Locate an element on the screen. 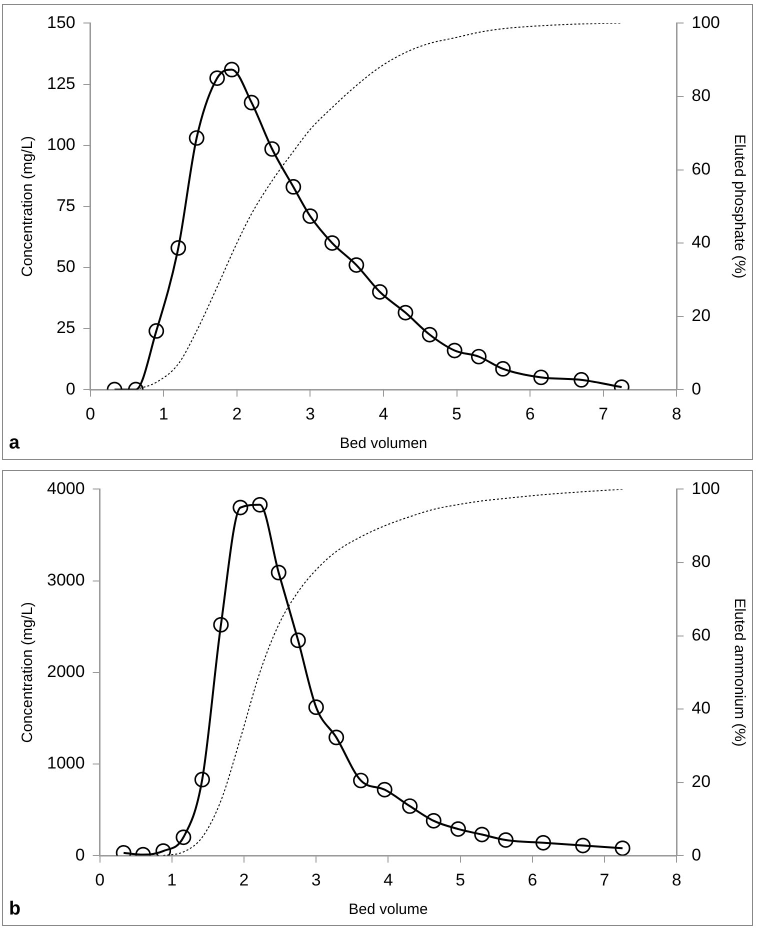 This screenshot has width=757, height=932. y-tick-label: 1000 is located at coordinates (65, 763).